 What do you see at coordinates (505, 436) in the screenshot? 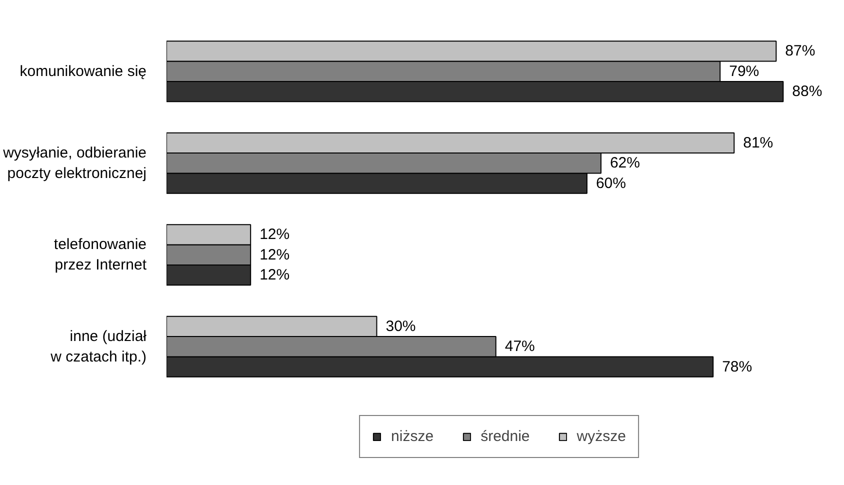
I see `legend-label: średnie` at bounding box center [505, 436].